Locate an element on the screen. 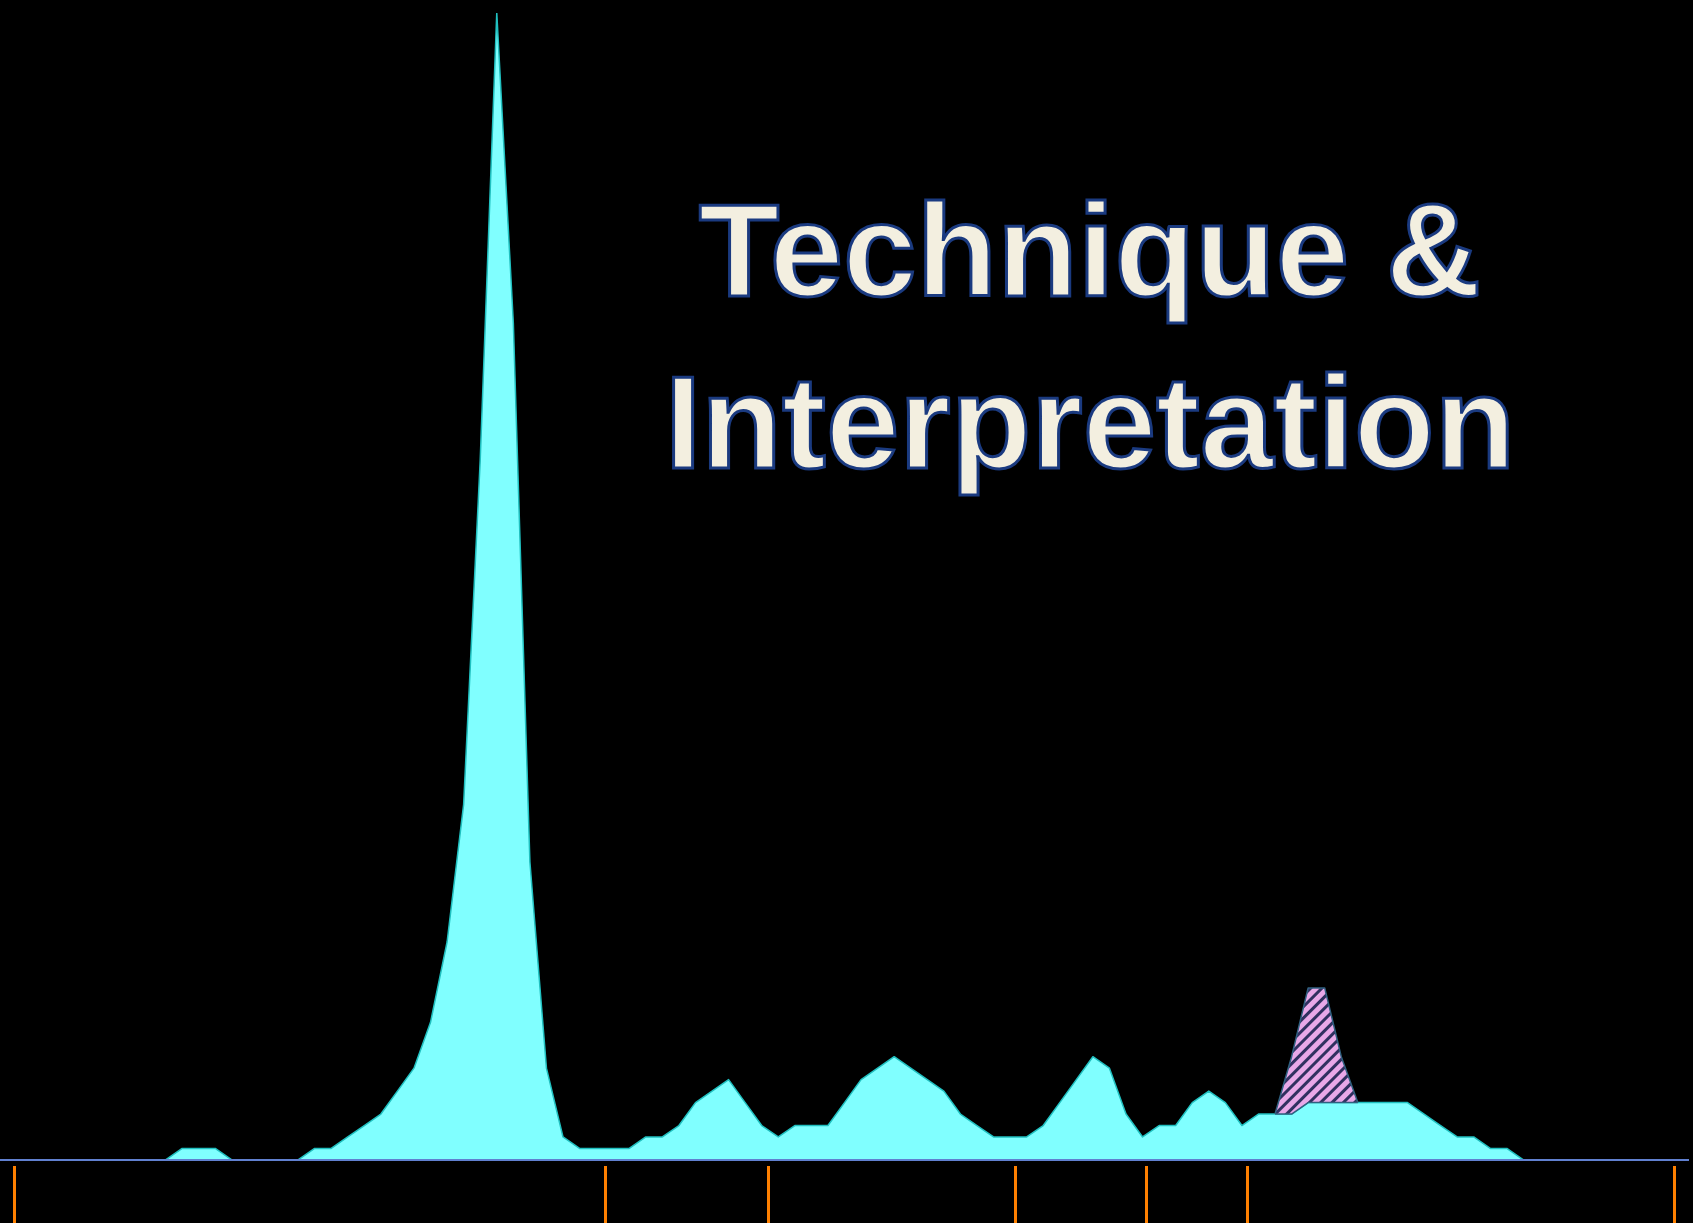  text: Technique & Interpretation is located at coordinates (1090, 337).